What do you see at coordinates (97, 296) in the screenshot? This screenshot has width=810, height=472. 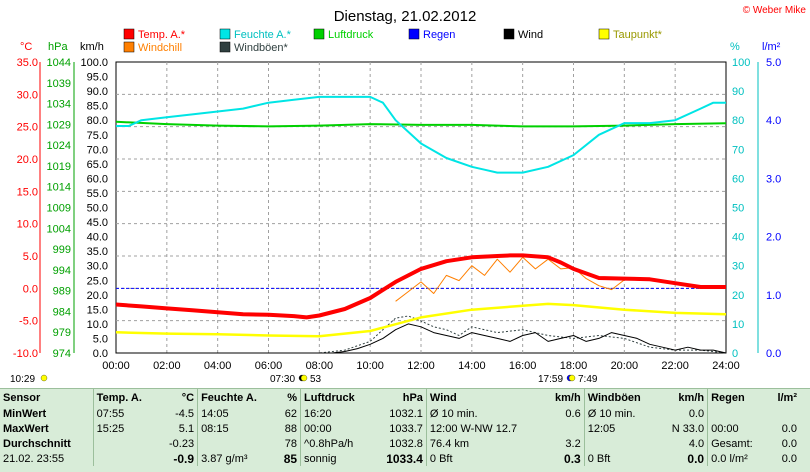 I see `wind-tick-label: 20.0` at bounding box center [97, 296].